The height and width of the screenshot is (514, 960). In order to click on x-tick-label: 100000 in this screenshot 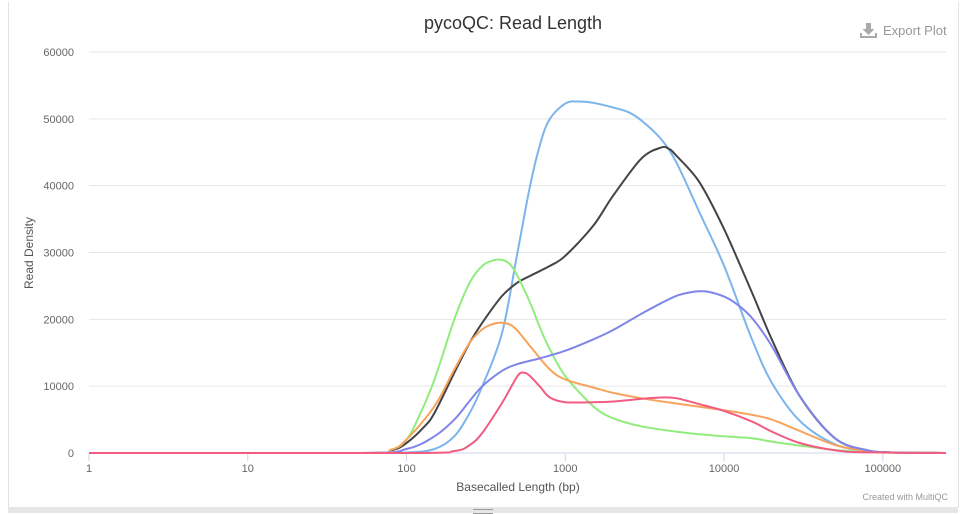, I will do `click(882, 469)`.